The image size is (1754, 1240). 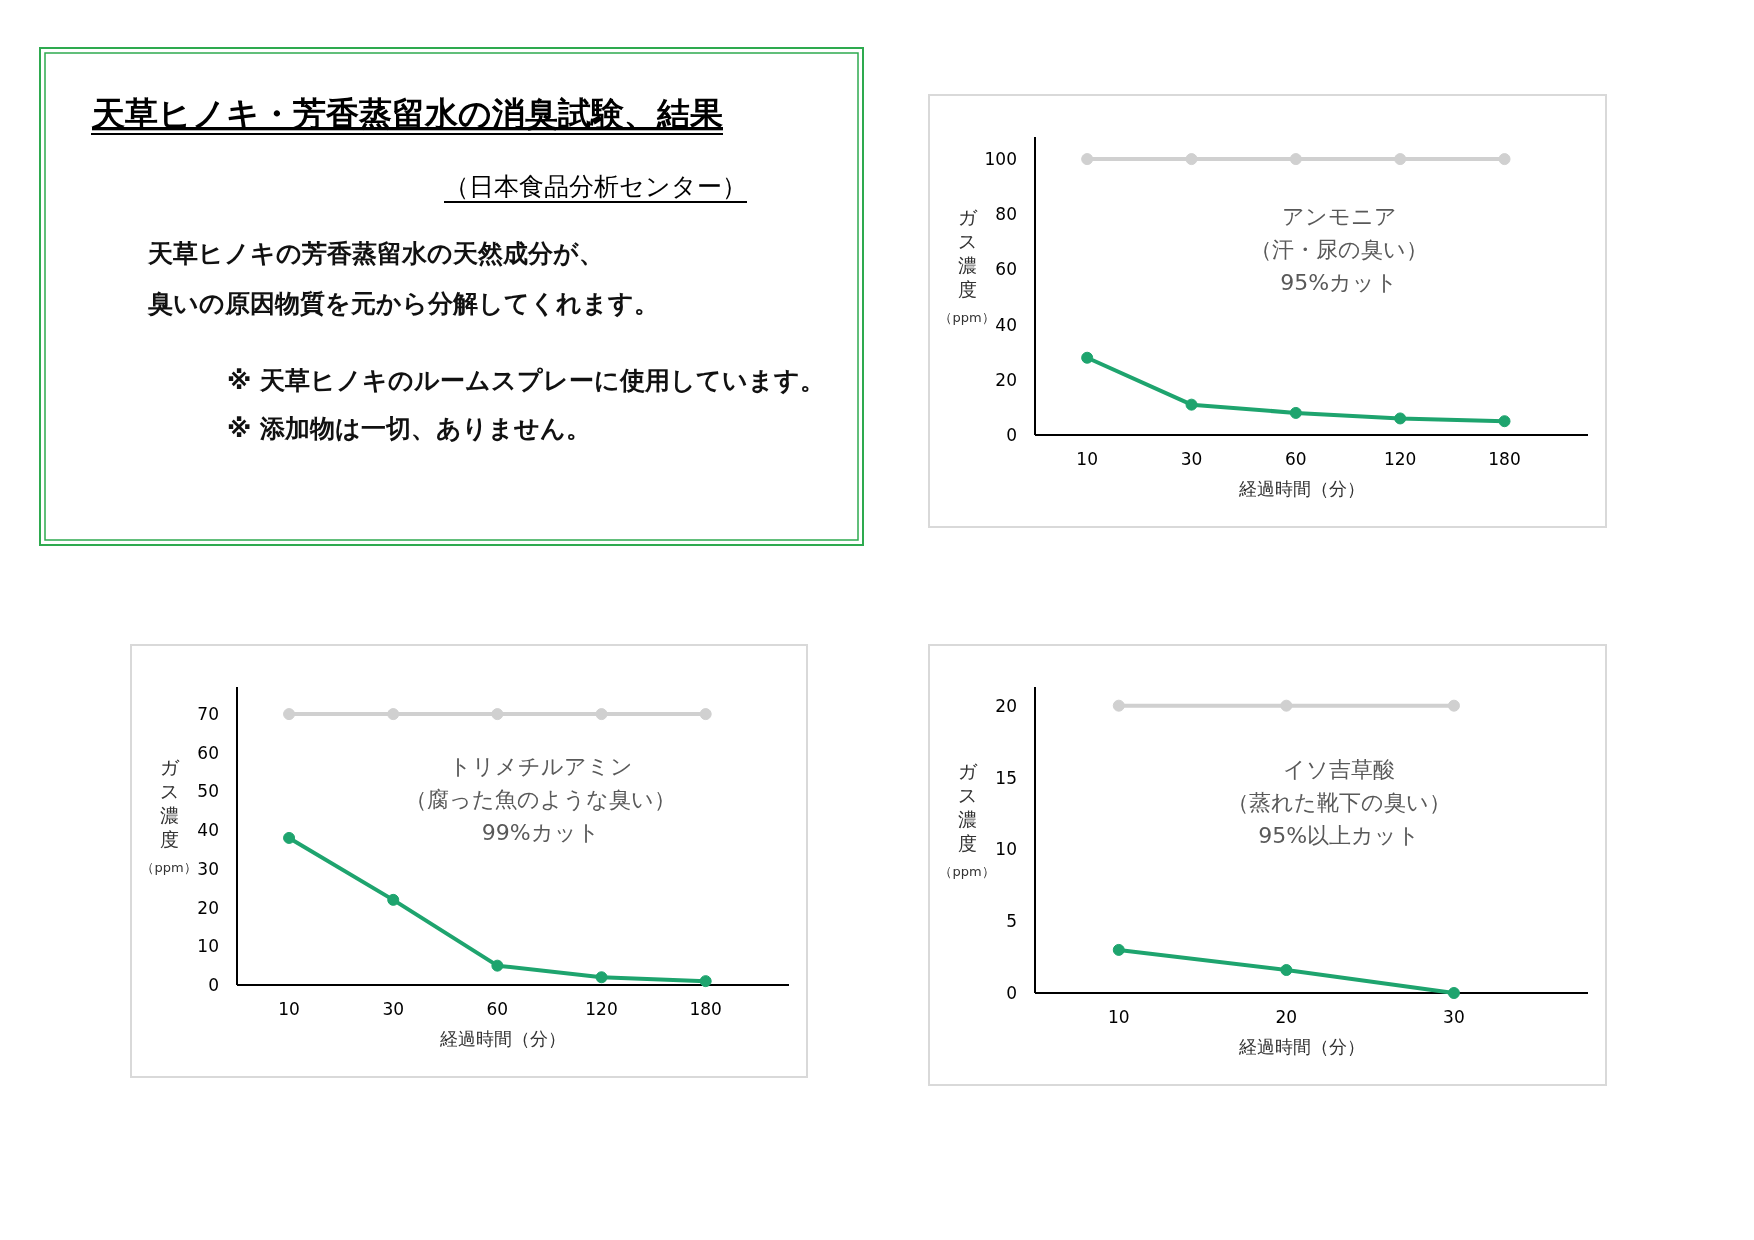 I want to click on annotation: 95%以上カット, so click(x=1339, y=836).